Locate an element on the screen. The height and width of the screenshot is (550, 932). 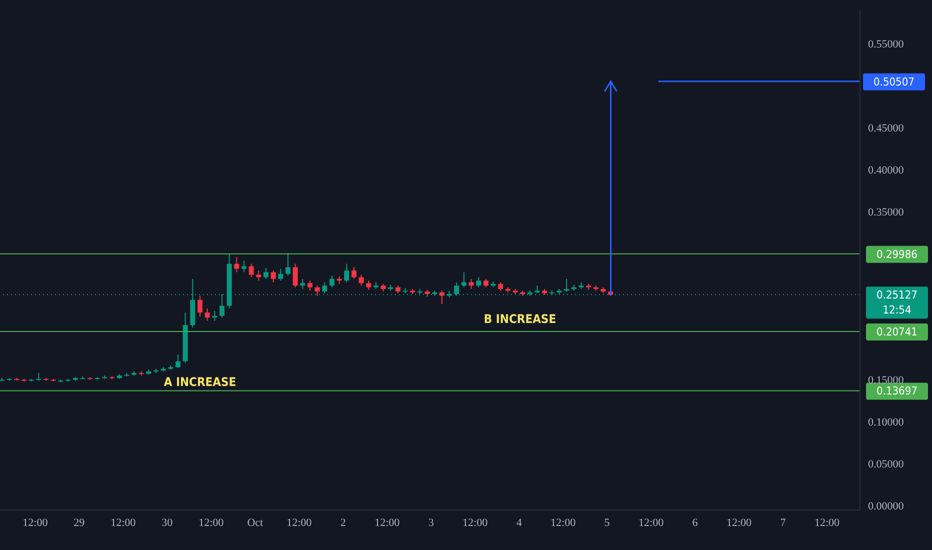
y-tick-label: 0.55000 is located at coordinates (886, 44).